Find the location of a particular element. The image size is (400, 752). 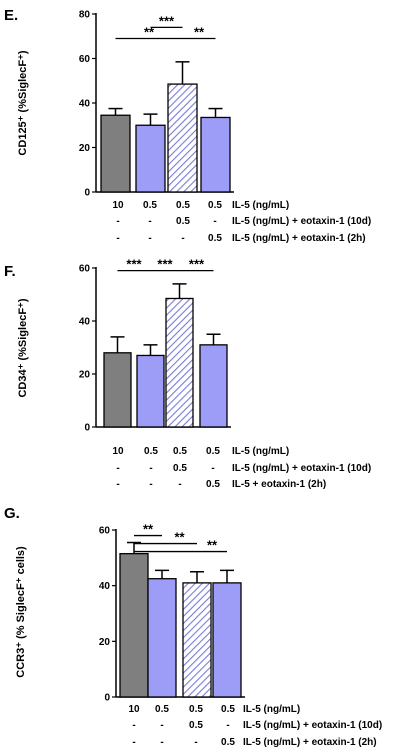

y-axis-label: CD34⁺ (%SiglecF⁺) is located at coordinates (23, 347).